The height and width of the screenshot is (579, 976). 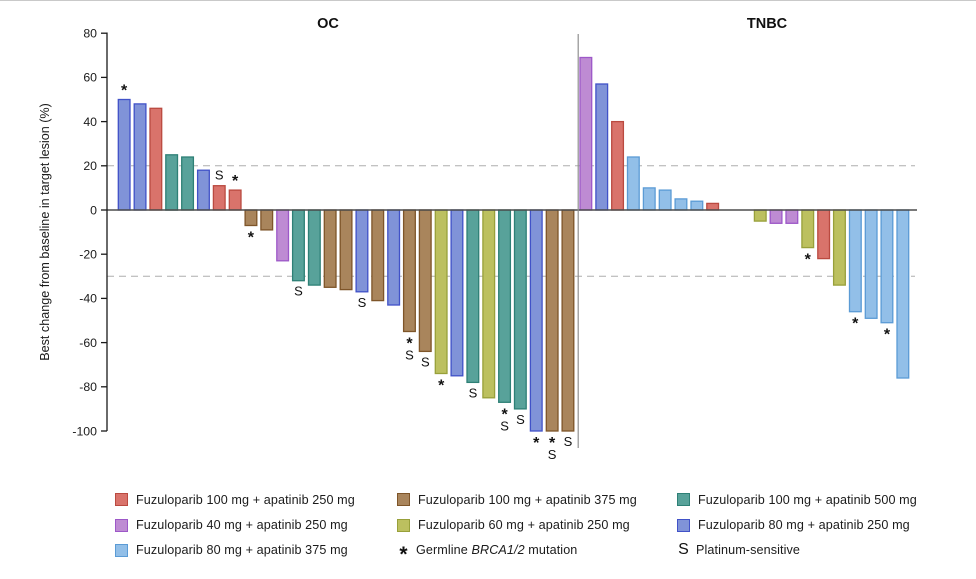 What do you see at coordinates (403, 555) in the screenshot?
I see `brca-star-symbol: *` at bounding box center [403, 555].